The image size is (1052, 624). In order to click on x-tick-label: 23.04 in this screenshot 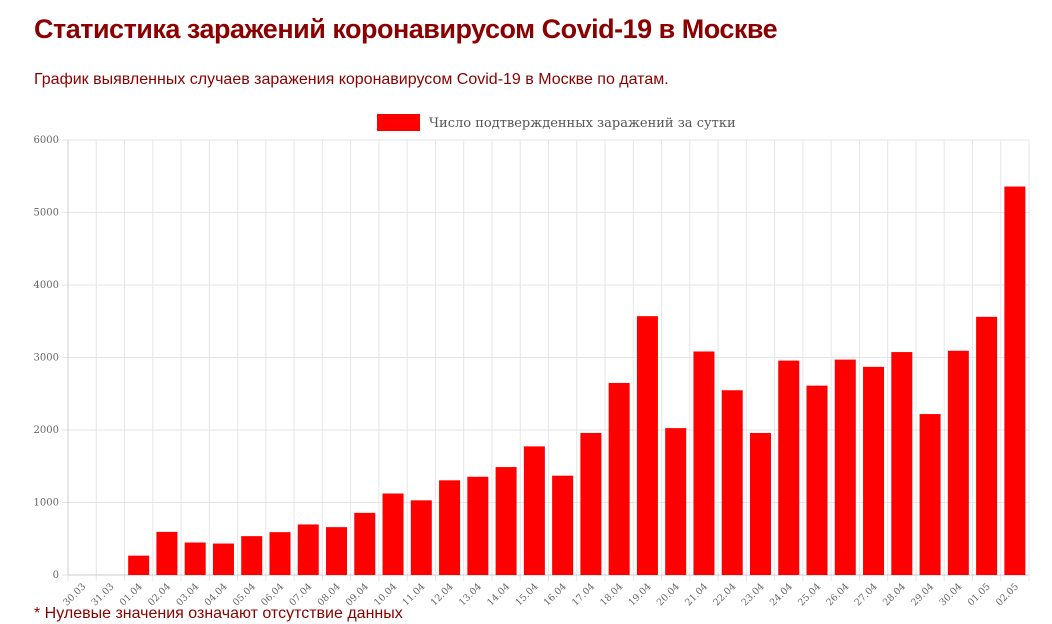, I will do `click(753, 594)`.